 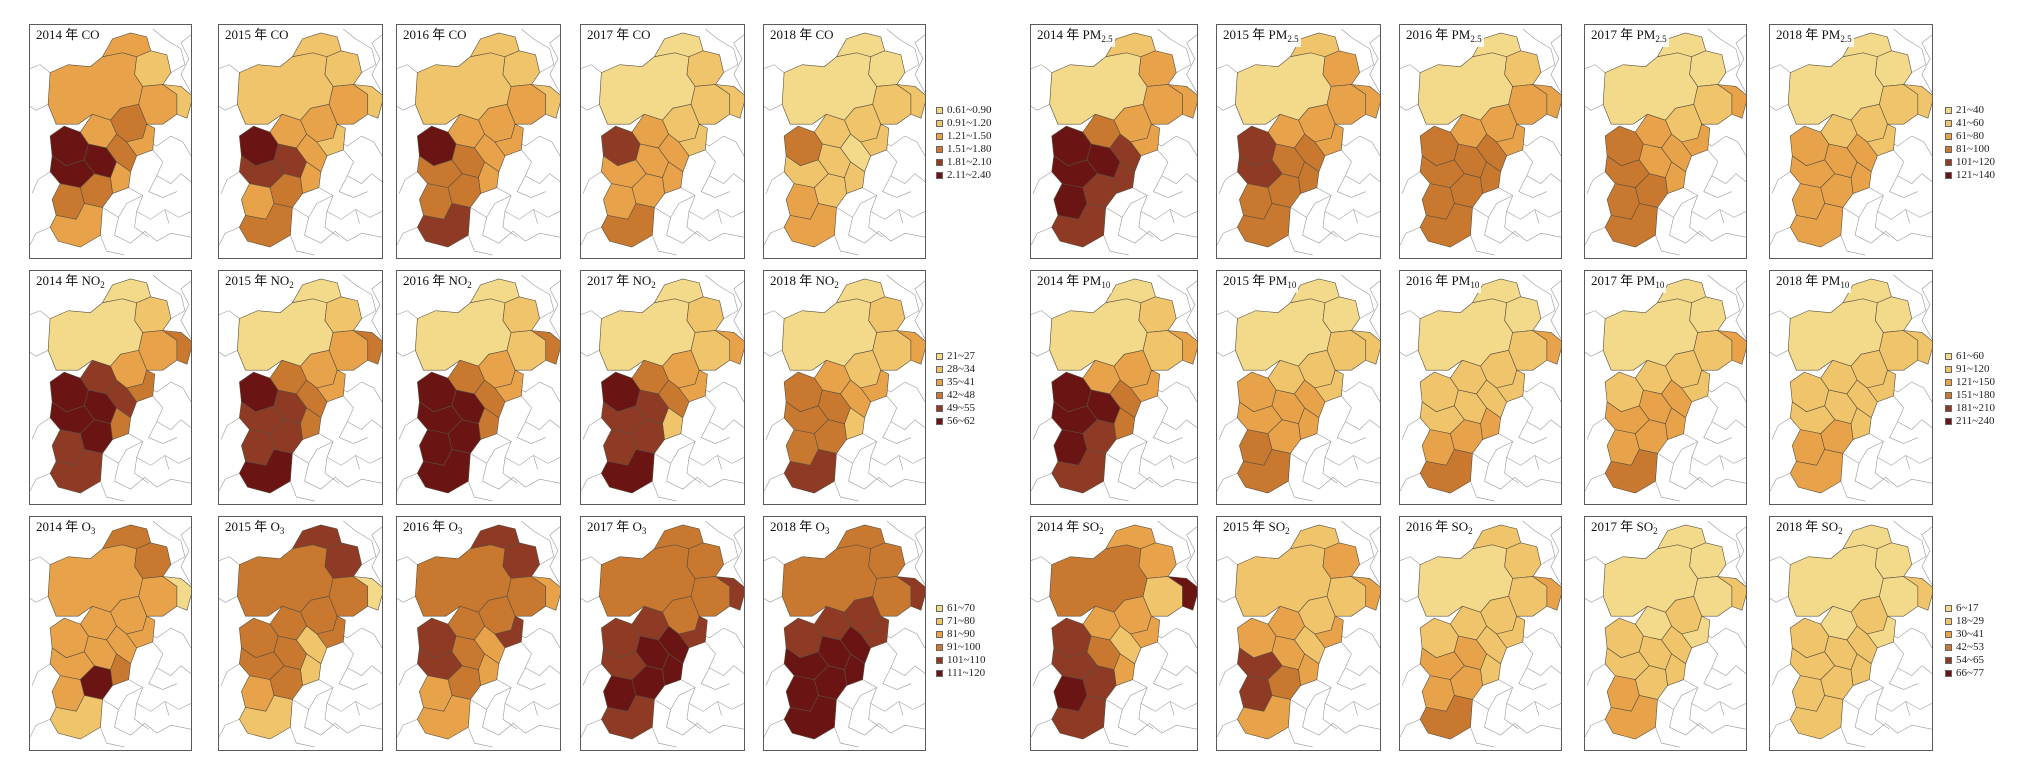 I want to click on panel-title: 2015 年 PM10, so click(x=1260, y=283).